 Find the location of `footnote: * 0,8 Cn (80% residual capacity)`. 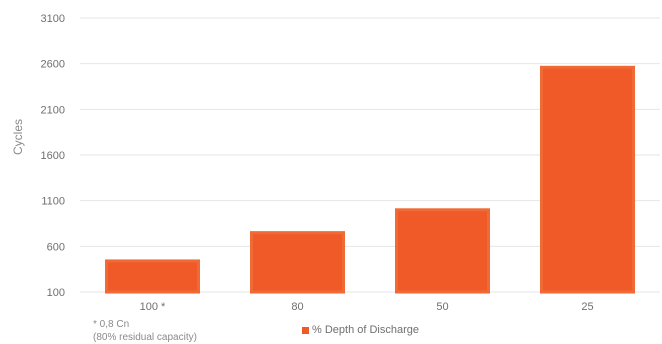

footnote: * 0,8 Cn (80% residual capacity) is located at coordinates (145, 331).